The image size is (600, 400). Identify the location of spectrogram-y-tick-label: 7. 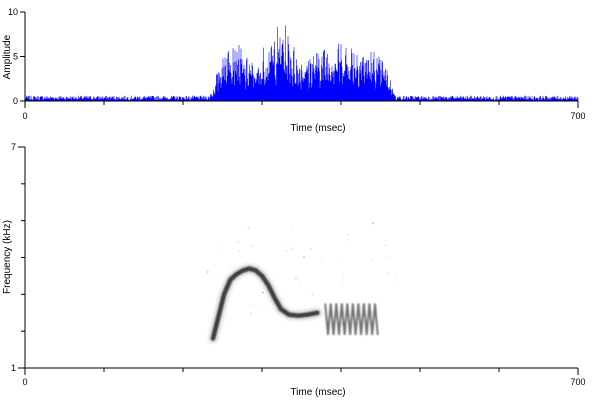
(13, 147).